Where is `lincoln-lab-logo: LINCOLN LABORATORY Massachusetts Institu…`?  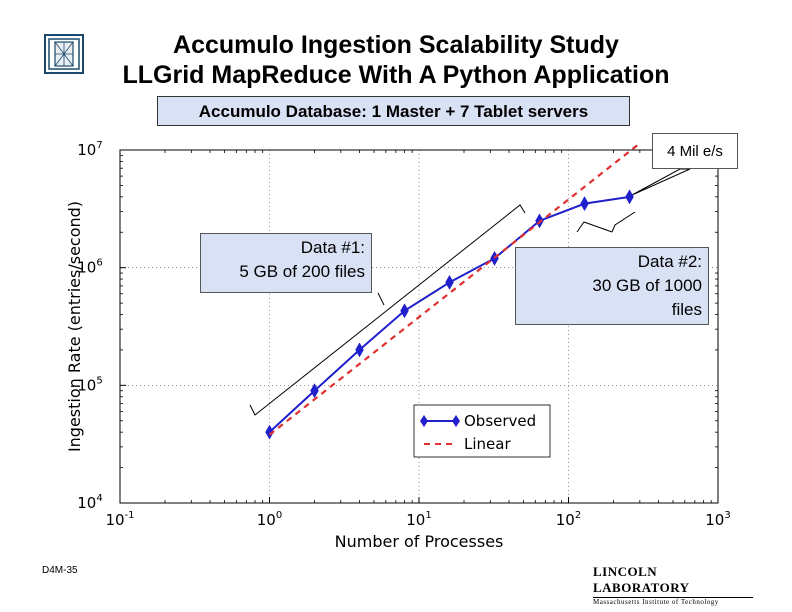 lincoln-lab-logo: LINCOLN LABORATORY Massachusetts Institu… is located at coordinates (673, 585).